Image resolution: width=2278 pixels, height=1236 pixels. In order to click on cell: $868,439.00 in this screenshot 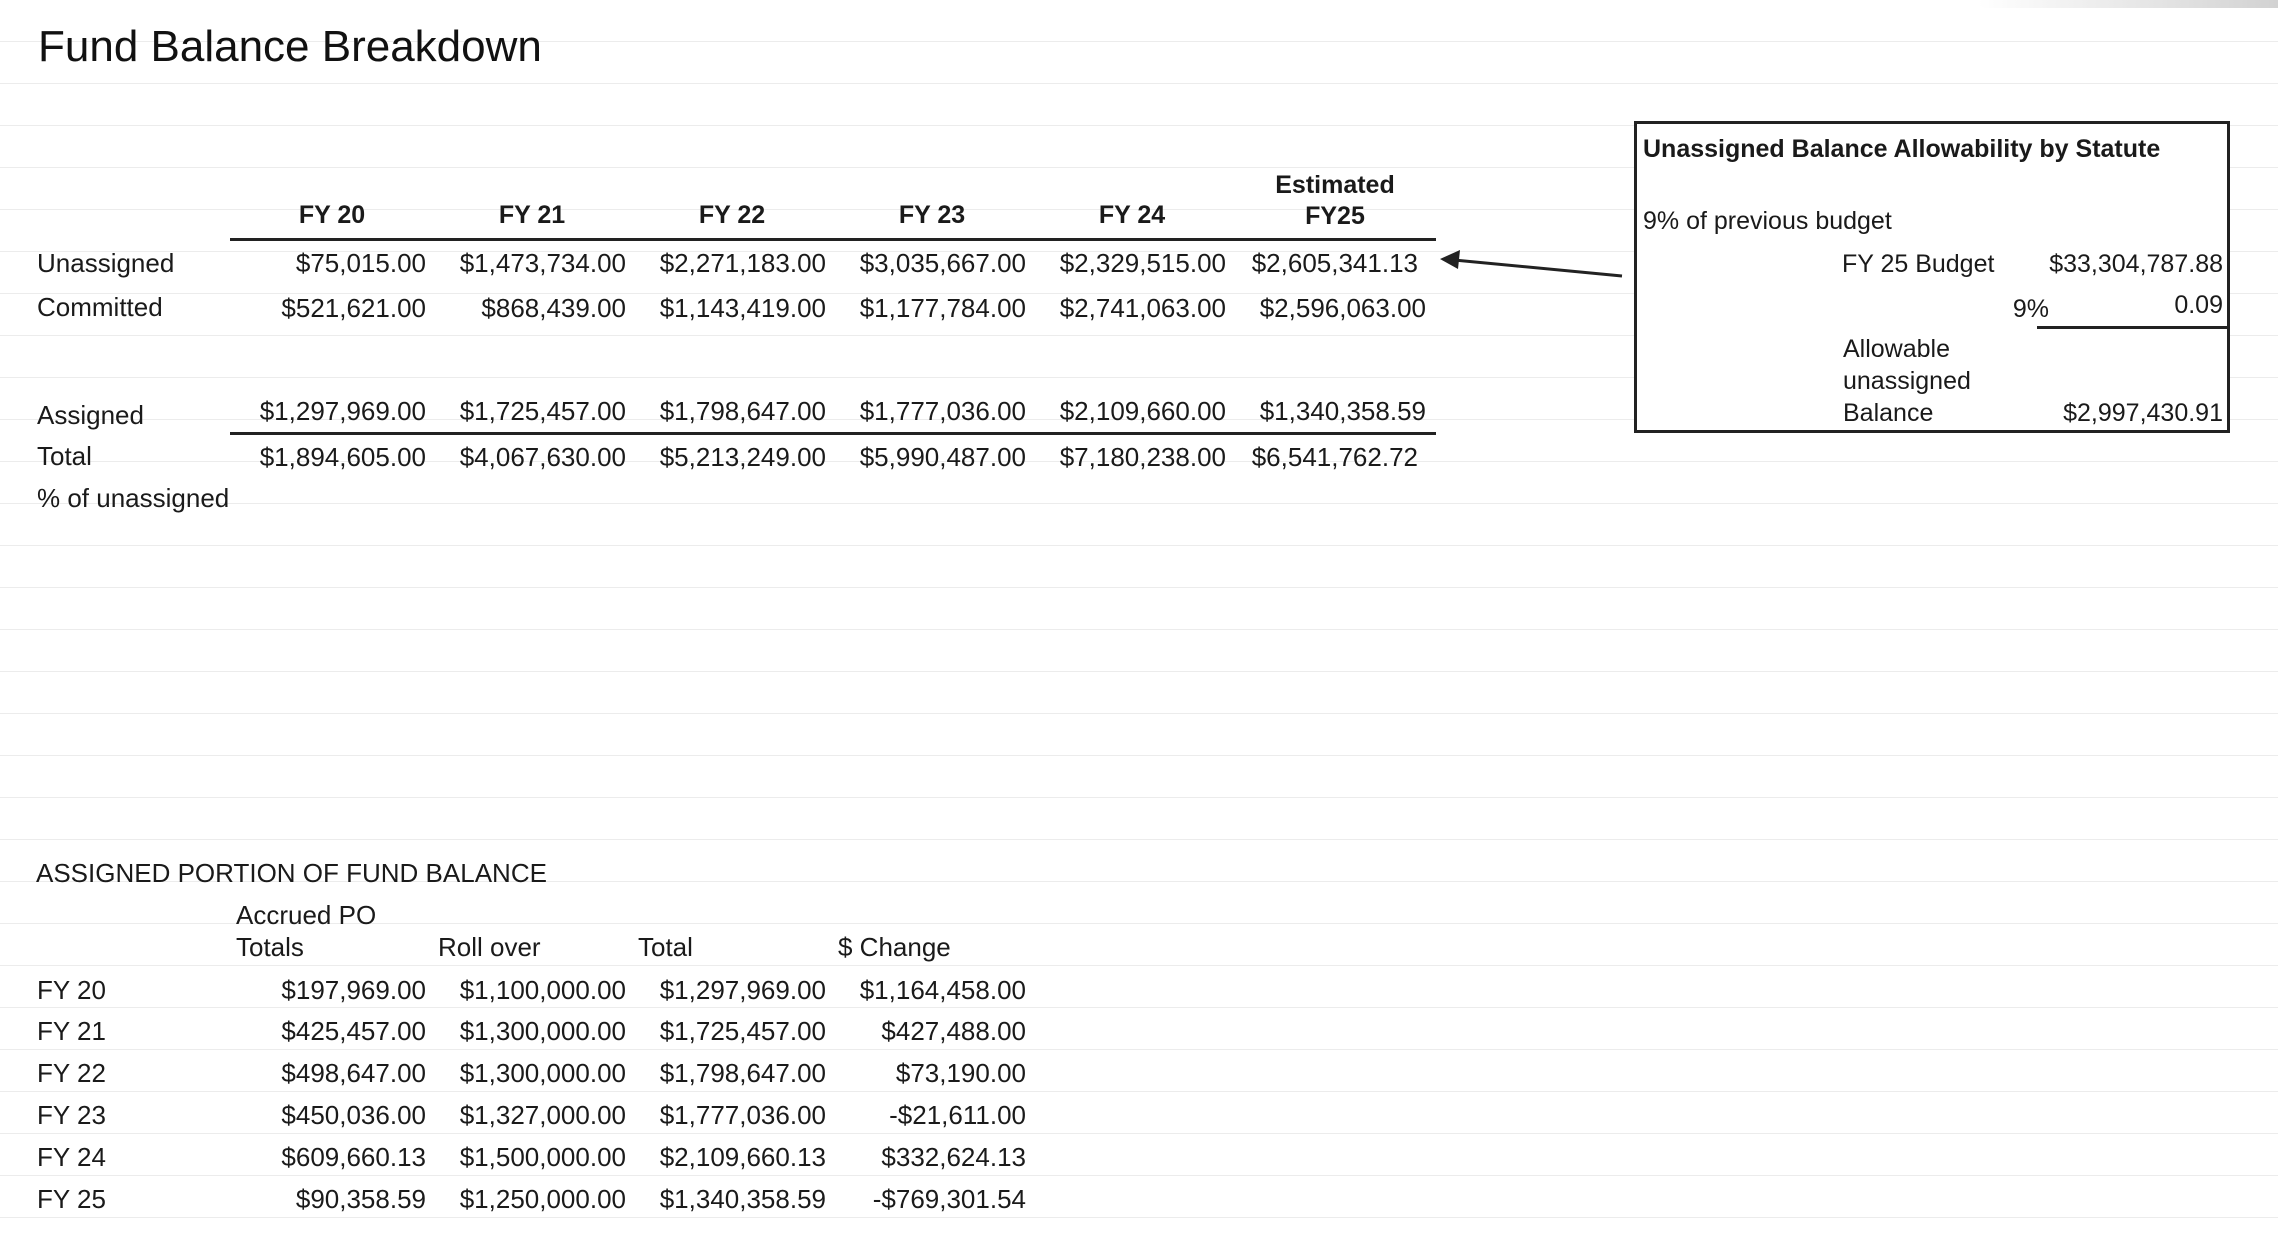, I will do `click(553, 308)`.